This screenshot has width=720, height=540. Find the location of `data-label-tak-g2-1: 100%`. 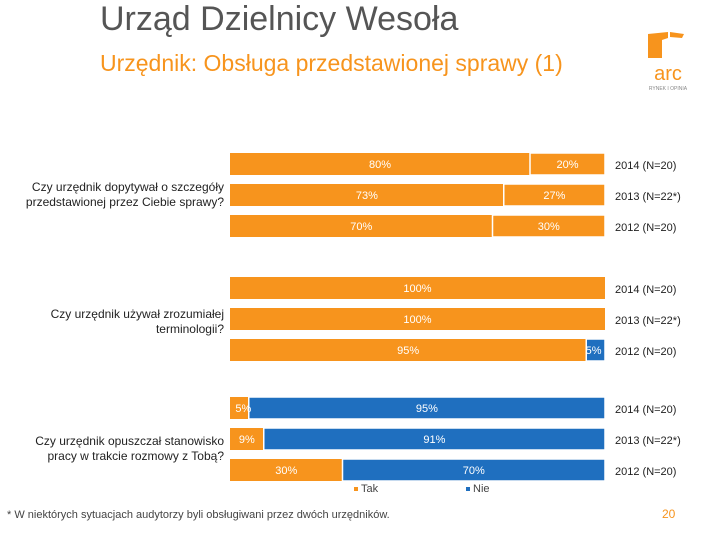

data-label-tak-g2-1: 100% is located at coordinates (417, 289).